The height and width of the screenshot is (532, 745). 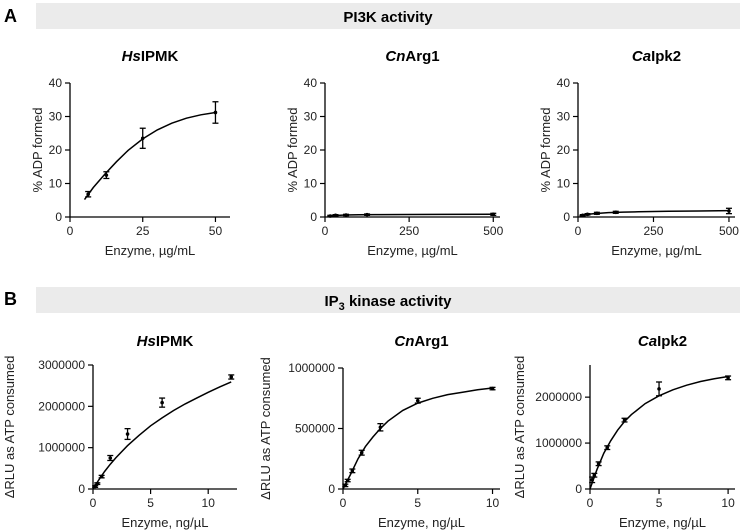 I want to click on panel-letter-b: B, so click(x=10, y=299).